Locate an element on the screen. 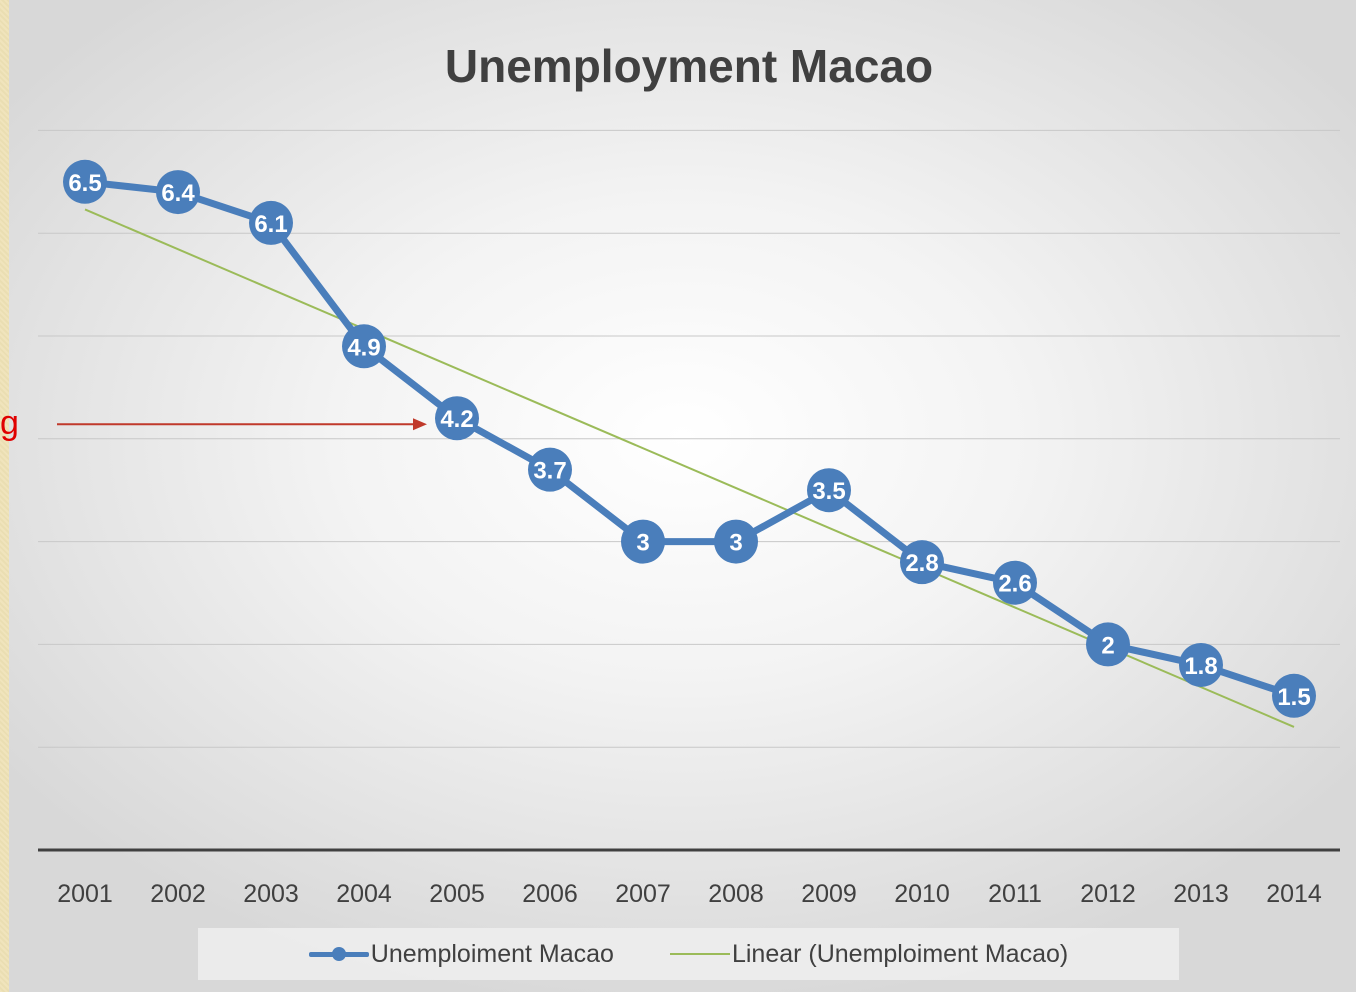 The height and width of the screenshot is (992, 1356). x-tick-label: 2013 is located at coordinates (1201, 894).